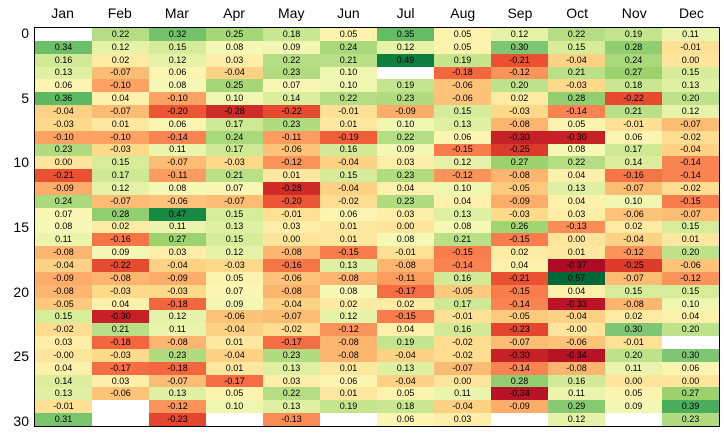 The width and height of the screenshot is (724, 444). I want to click on heatmap-cell: -0.18, so click(177, 304).